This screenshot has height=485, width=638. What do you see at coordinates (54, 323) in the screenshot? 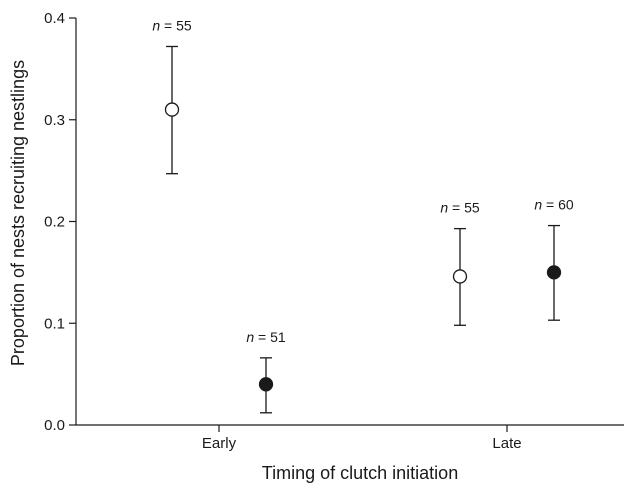
I see `y-tick-label: 0.1` at bounding box center [54, 323].